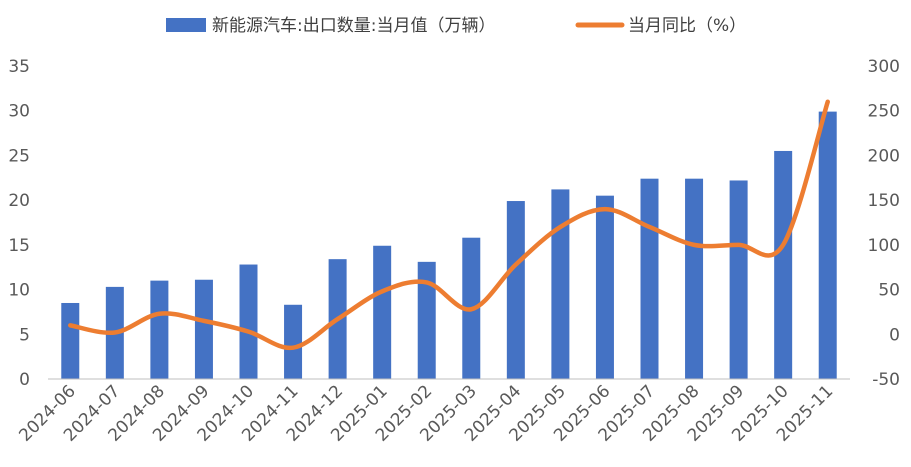 The height and width of the screenshot is (467, 911). Describe the element at coordinates (884, 201) in the screenshot. I see `right-tick-label: 150` at that location.